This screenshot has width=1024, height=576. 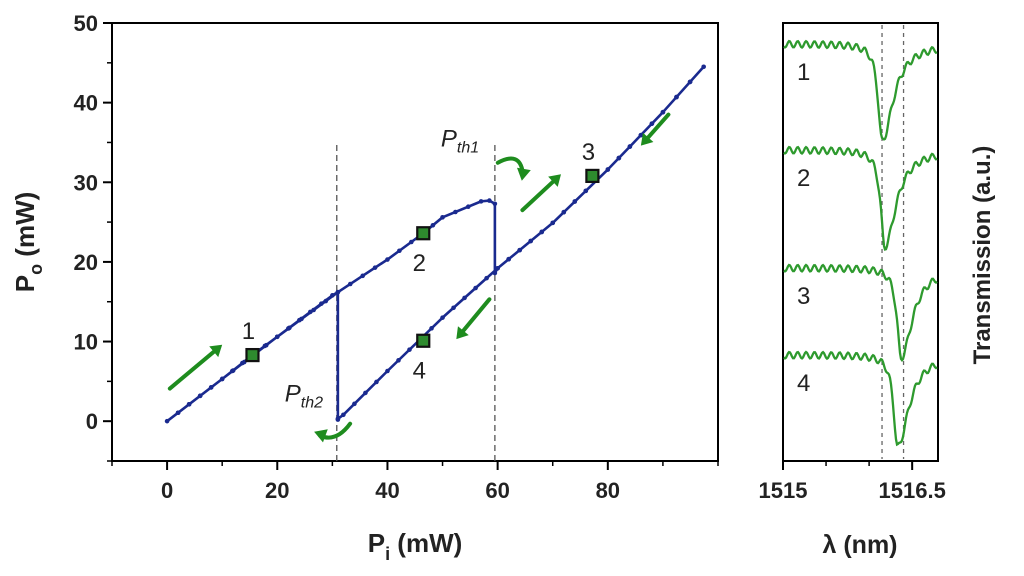 I want to click on spectrum-traces: 1 2 3 4, so click(x=860, y=243).